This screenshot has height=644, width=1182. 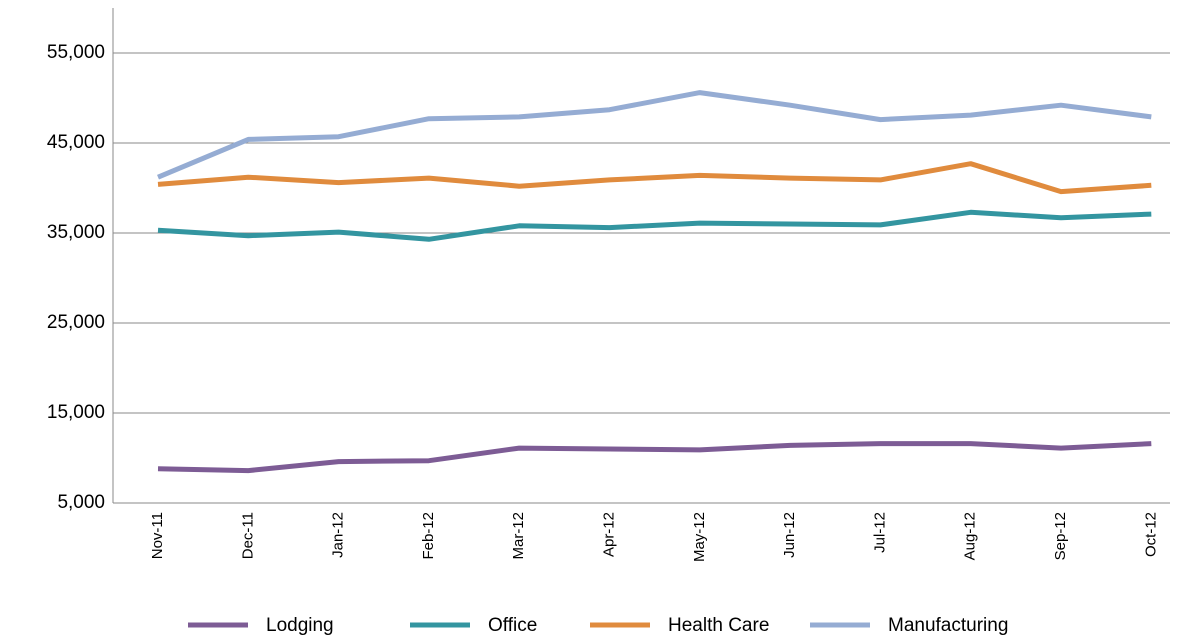 What do you see at coordinates (970, 536) in the screenshot?
I see `x-tick-label: Aug-12` at bounding box center [970, 536].